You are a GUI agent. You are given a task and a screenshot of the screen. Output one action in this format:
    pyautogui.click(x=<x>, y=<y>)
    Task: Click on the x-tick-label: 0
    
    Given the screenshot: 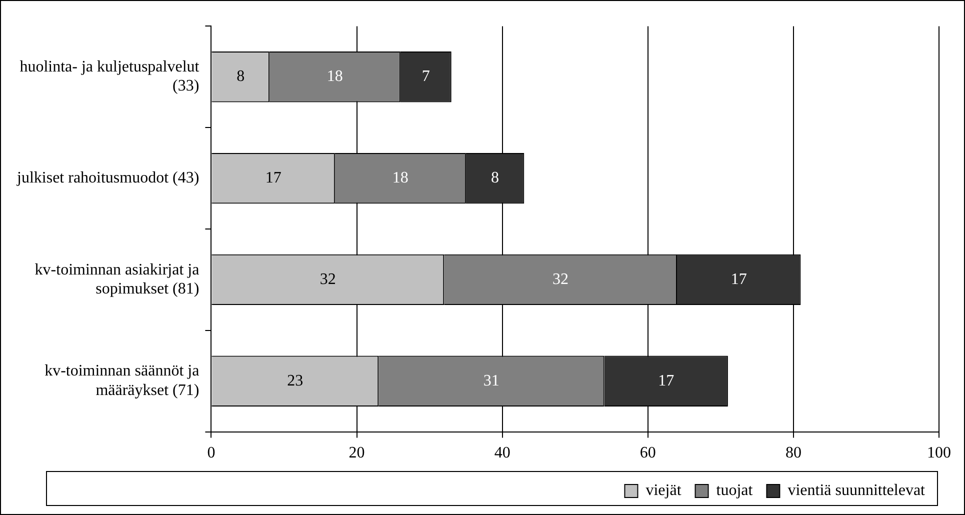 What is the action you would take?
    pyautogui.click(x=211, y=453)
    